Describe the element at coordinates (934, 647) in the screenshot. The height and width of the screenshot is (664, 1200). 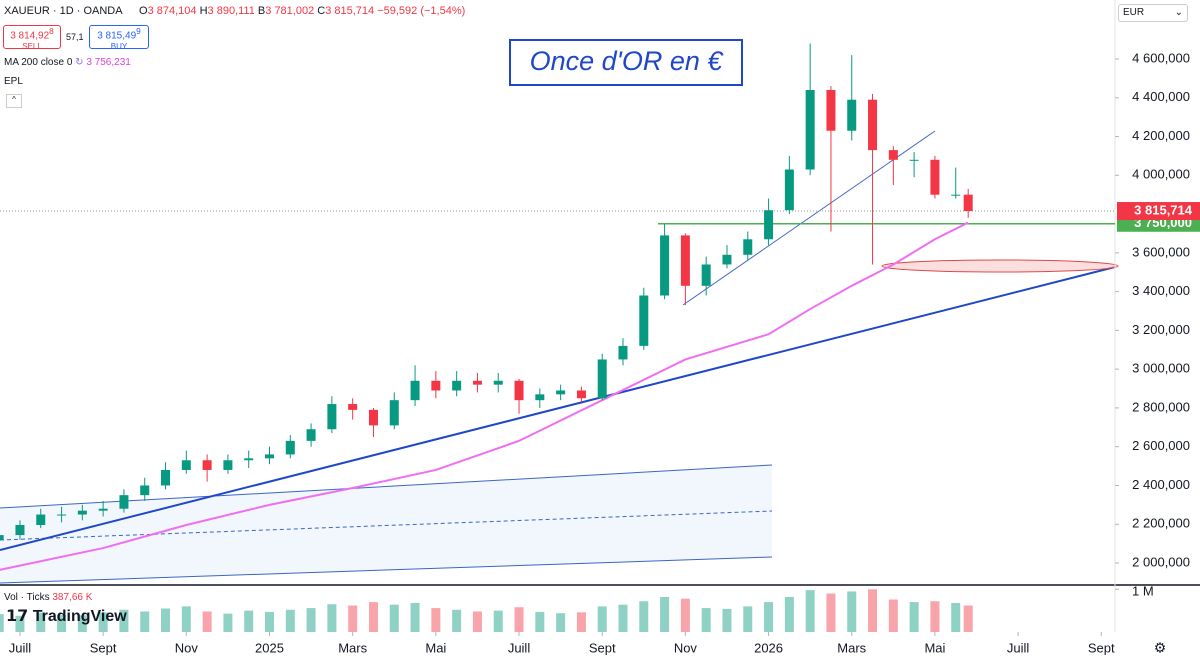
I see `x-tick-label: Mai` at that location.